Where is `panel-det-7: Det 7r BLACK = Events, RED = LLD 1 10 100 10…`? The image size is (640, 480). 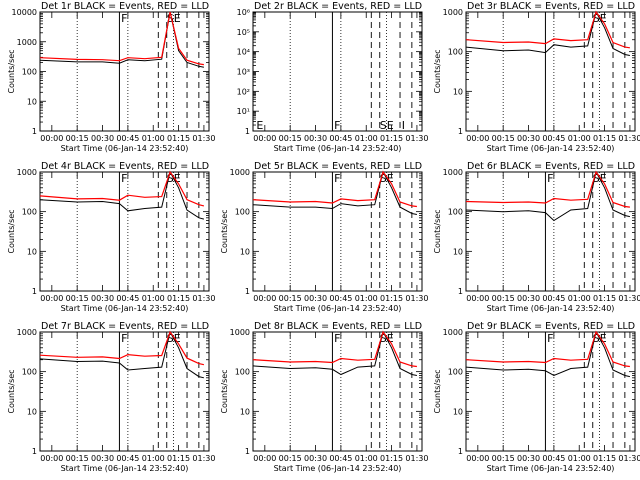 panel-det-7: Det 7r BLACK = Events, RED = LLD 1 10 100 10… is located at coordinates (111, 397).